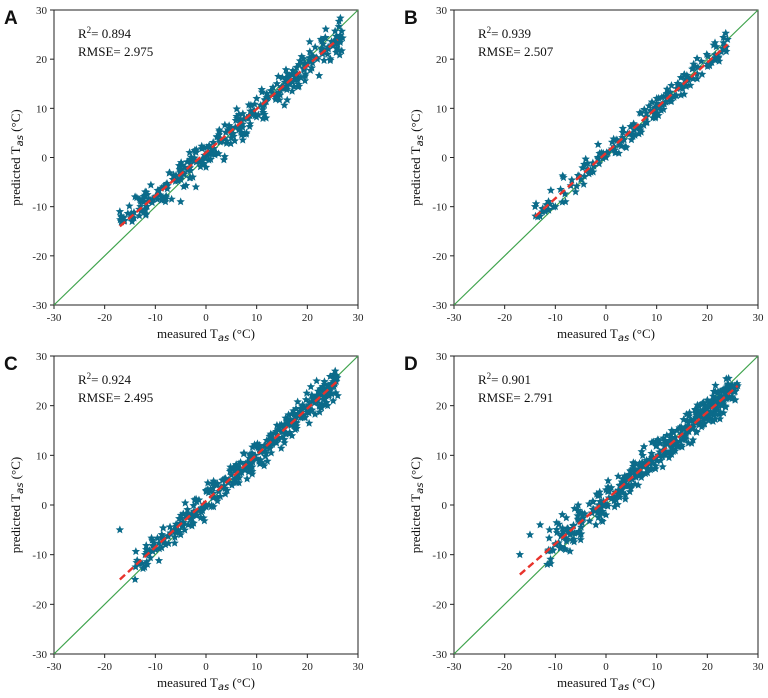  I want to click on x-tick-label: 20, so click(708, 318).